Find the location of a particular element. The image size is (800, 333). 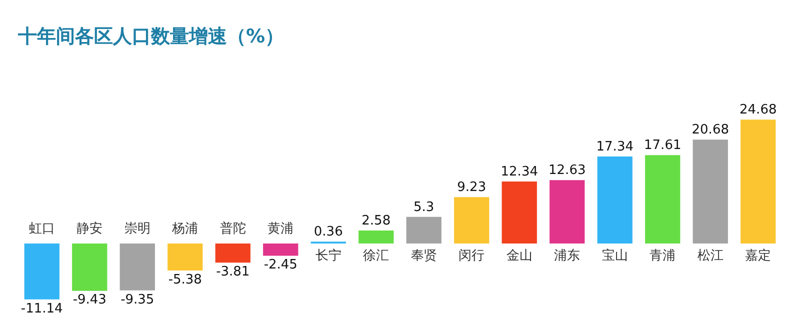

data-label: 12.63 is located at coordinates (567, 170).